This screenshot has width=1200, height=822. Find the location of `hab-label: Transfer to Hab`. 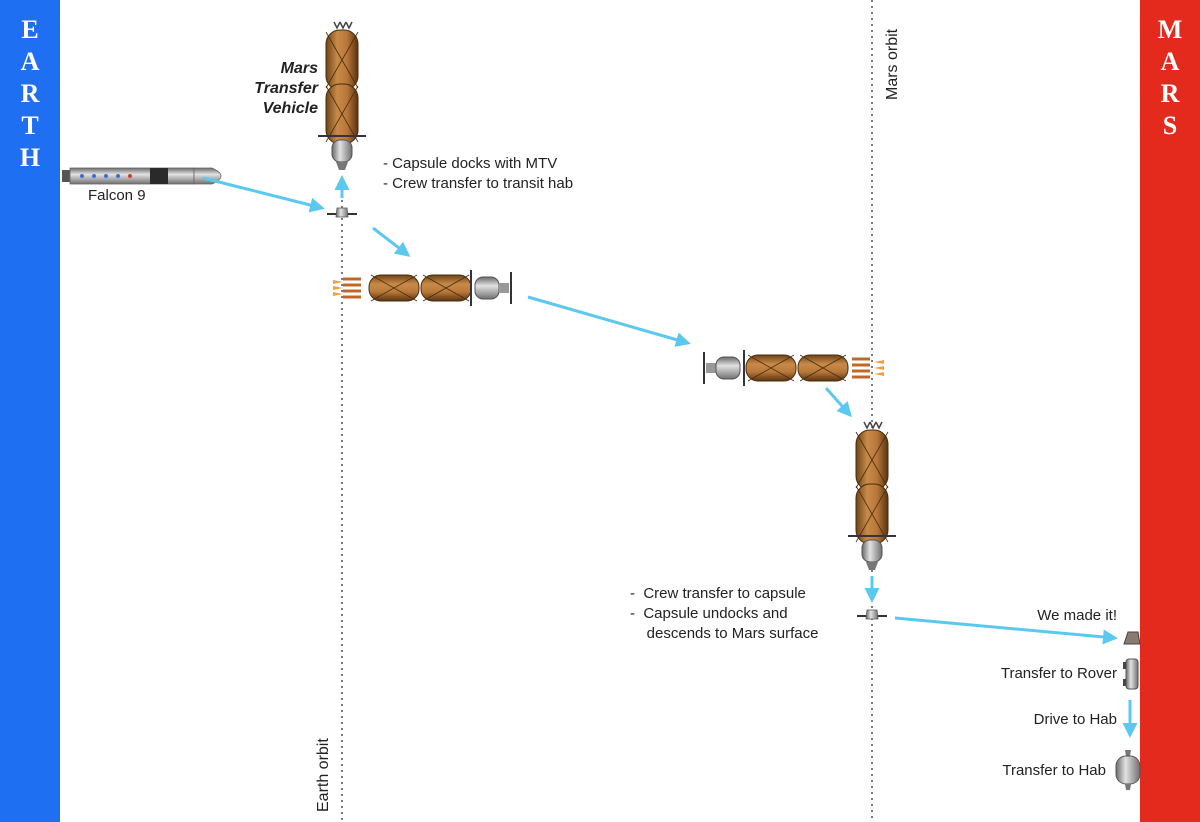

hab-label: Transfer to Hab is located at coordinates (1054, 770).